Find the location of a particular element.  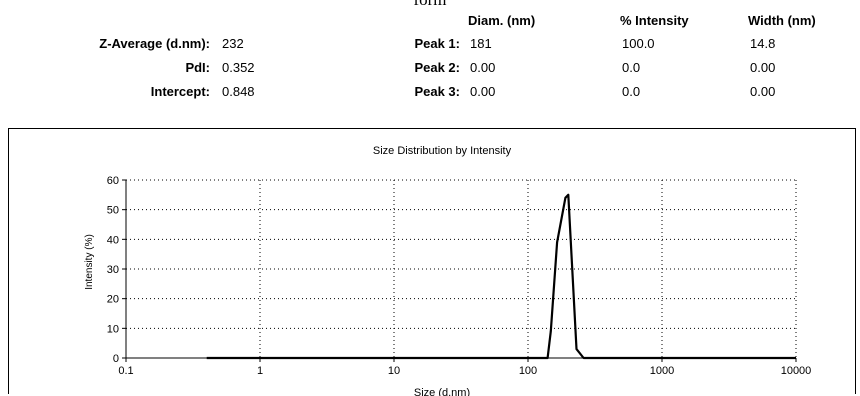

x-tick-label: 0.1 is located at coordinates (125, 371).